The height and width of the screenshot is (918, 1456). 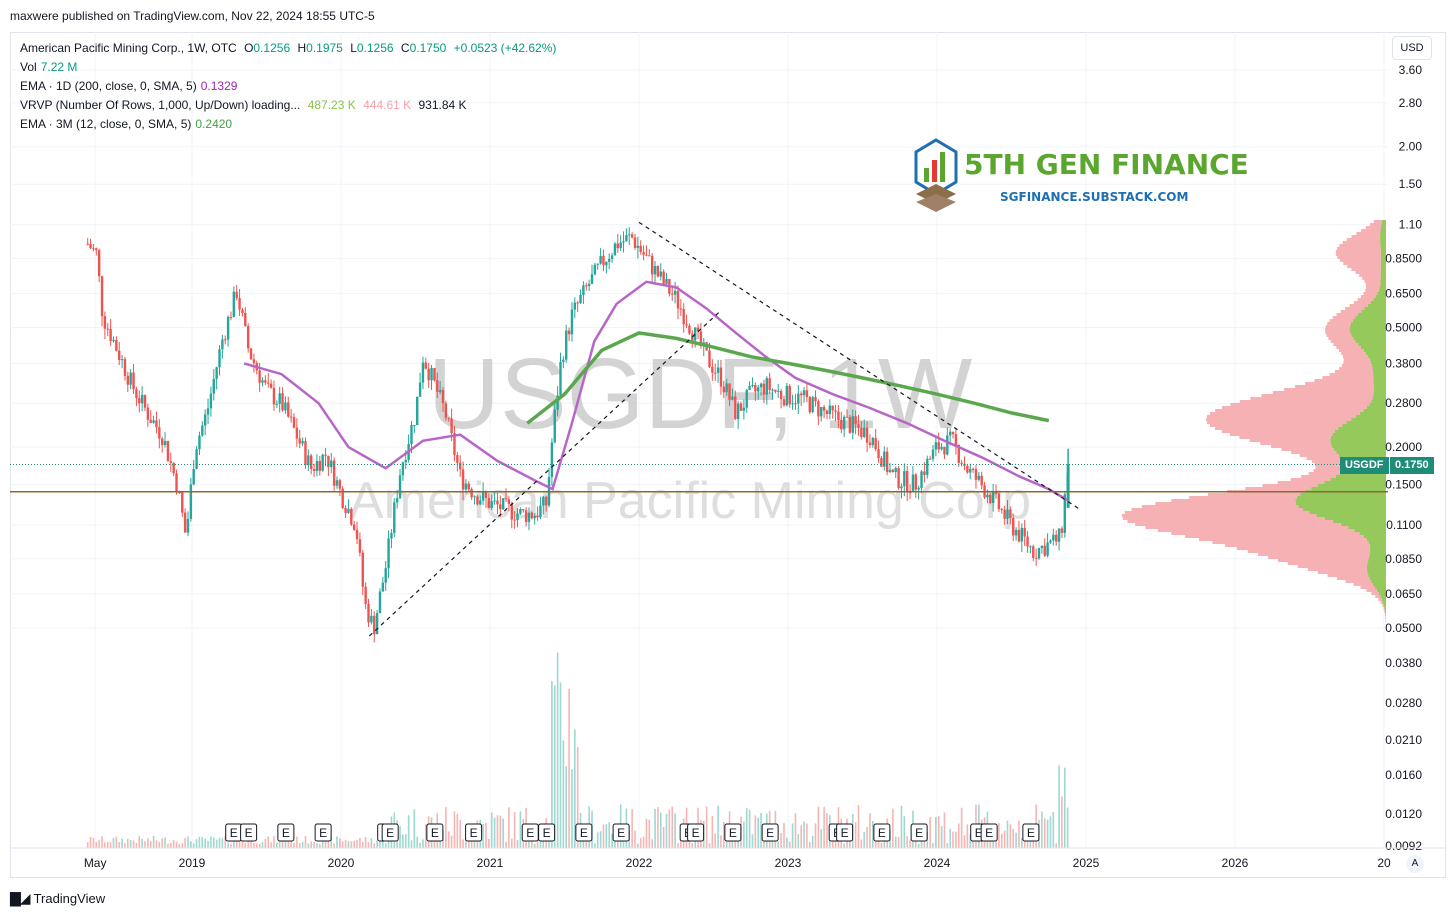 I want to click on legend-ema2-row: EMA · 3M (12, close, 0, SMA, 5) 0.2420, so click(x=288, y=124).